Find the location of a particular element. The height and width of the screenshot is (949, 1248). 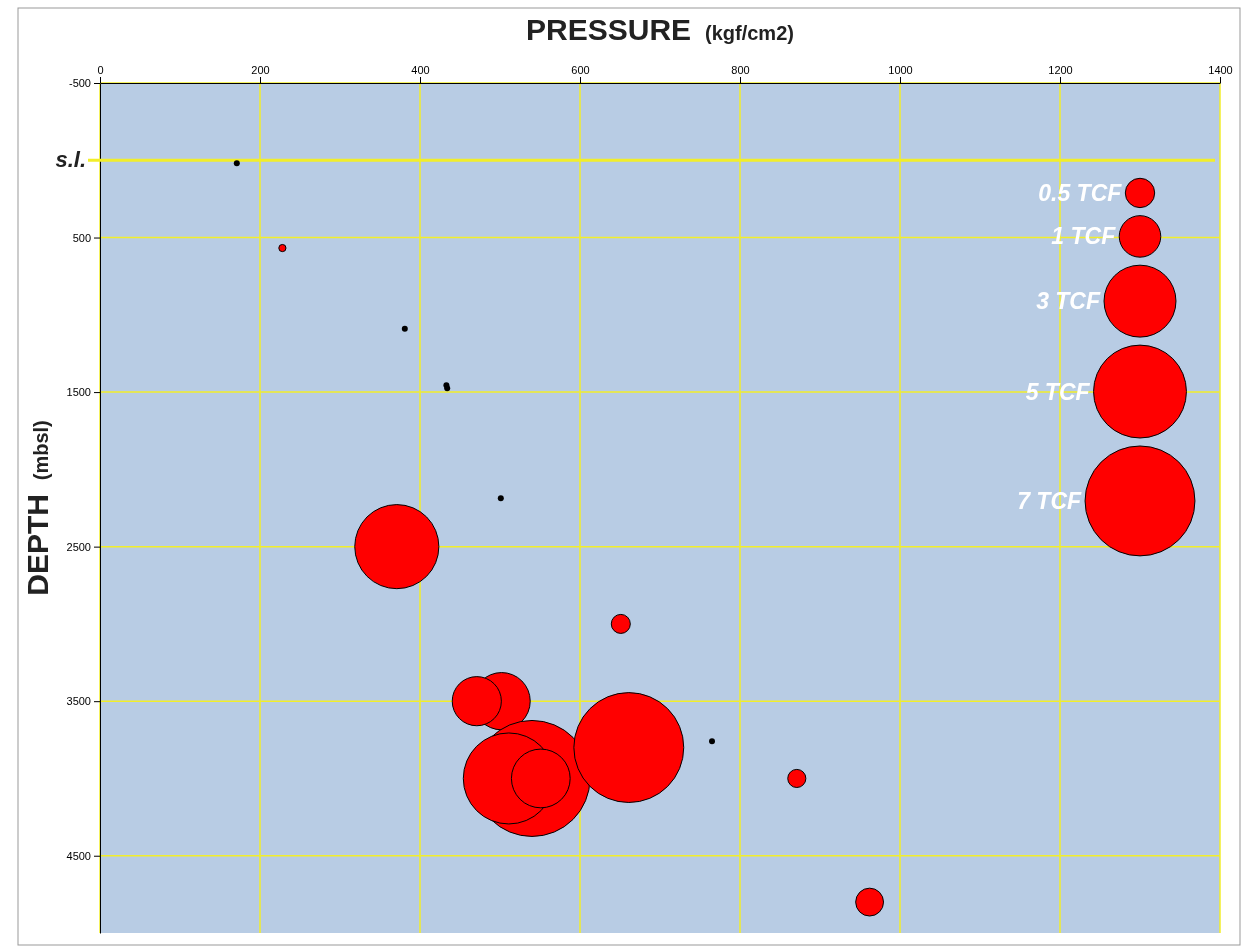

x-tick-label: 400 is located at coordinates (420, 70).